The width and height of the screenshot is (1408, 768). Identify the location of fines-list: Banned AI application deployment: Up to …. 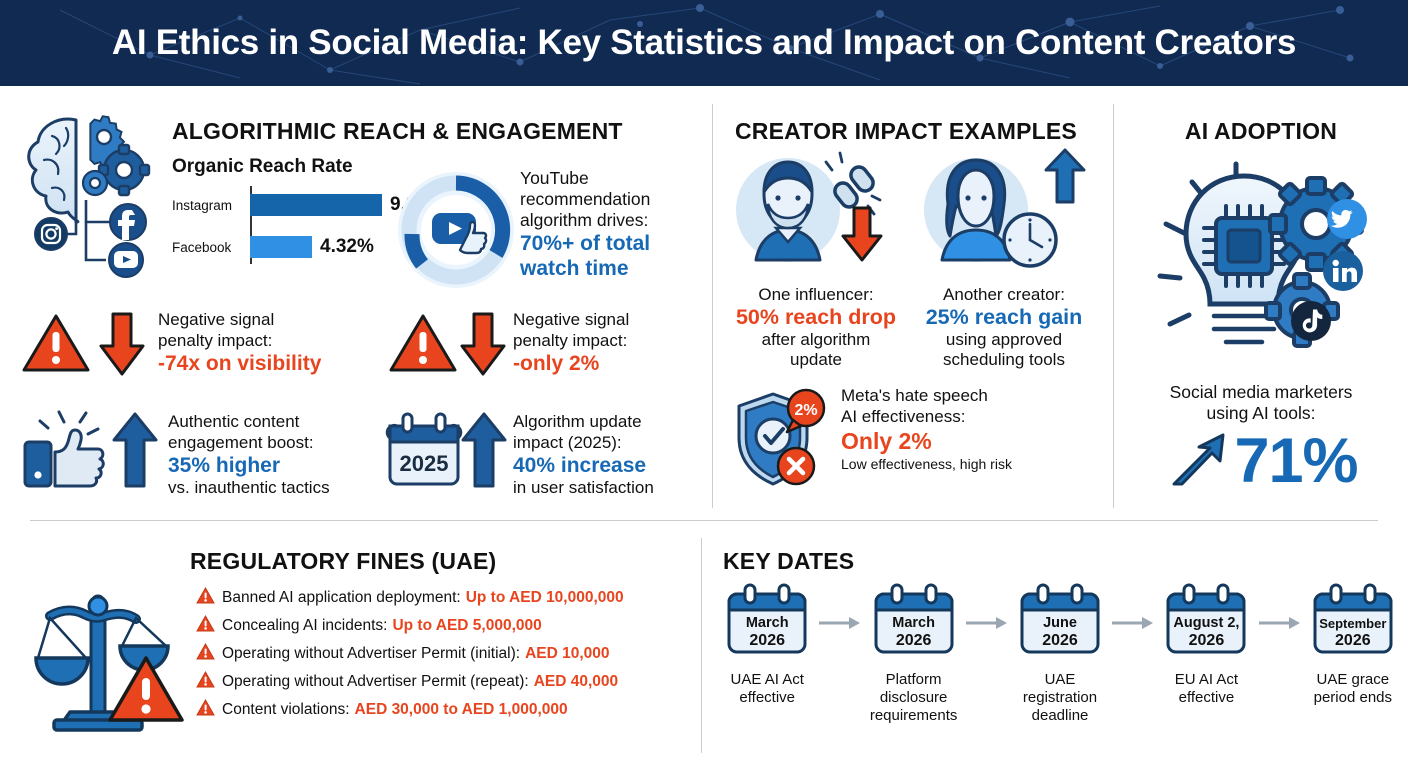
(446, 654).